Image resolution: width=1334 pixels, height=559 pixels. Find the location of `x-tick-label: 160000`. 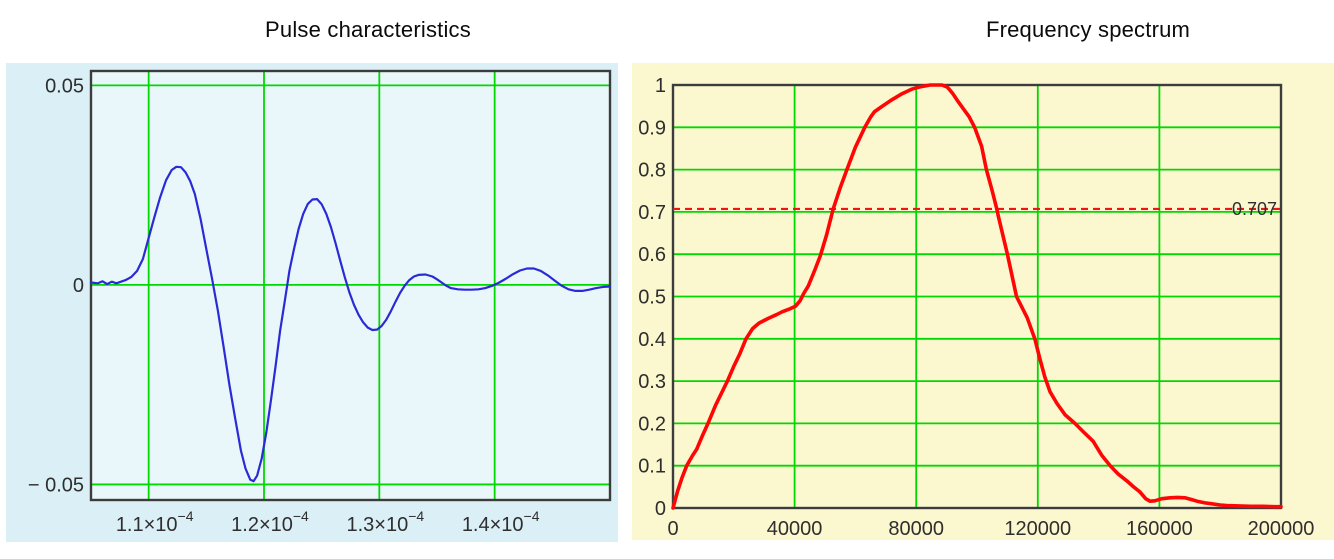

x-tick-label: 160000 is located at coordinates (1159, 529).